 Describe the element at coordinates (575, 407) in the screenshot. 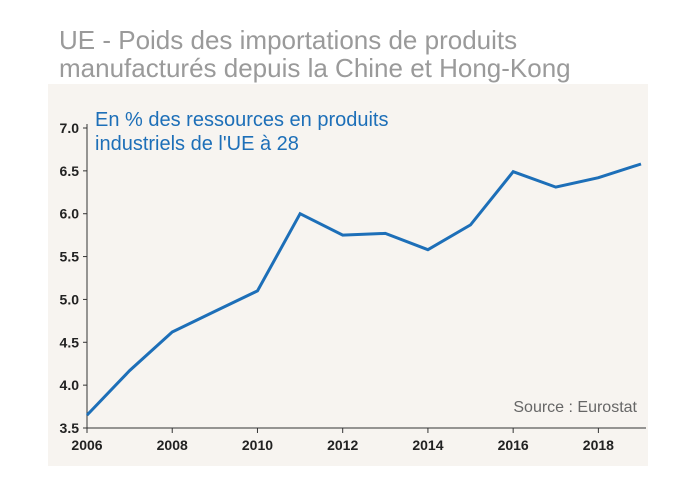

I see `source-note: Source : Eurostat` at that location.